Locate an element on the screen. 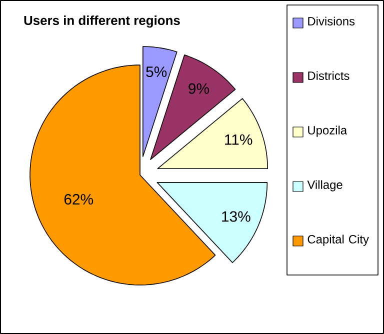  data-label: 9% is located at coordinates (198, 88).